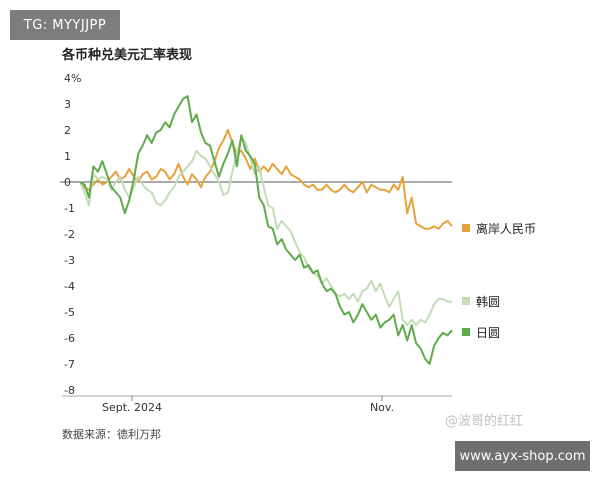  I want to click on watermark-middle: @波哥的红红, so click(484, 421).